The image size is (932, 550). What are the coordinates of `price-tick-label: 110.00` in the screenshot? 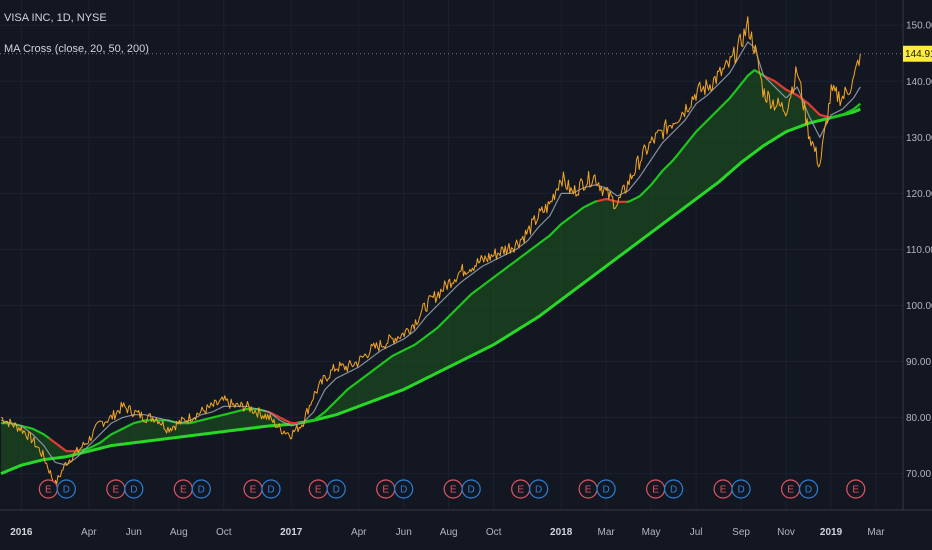 It's located at (919, 250).